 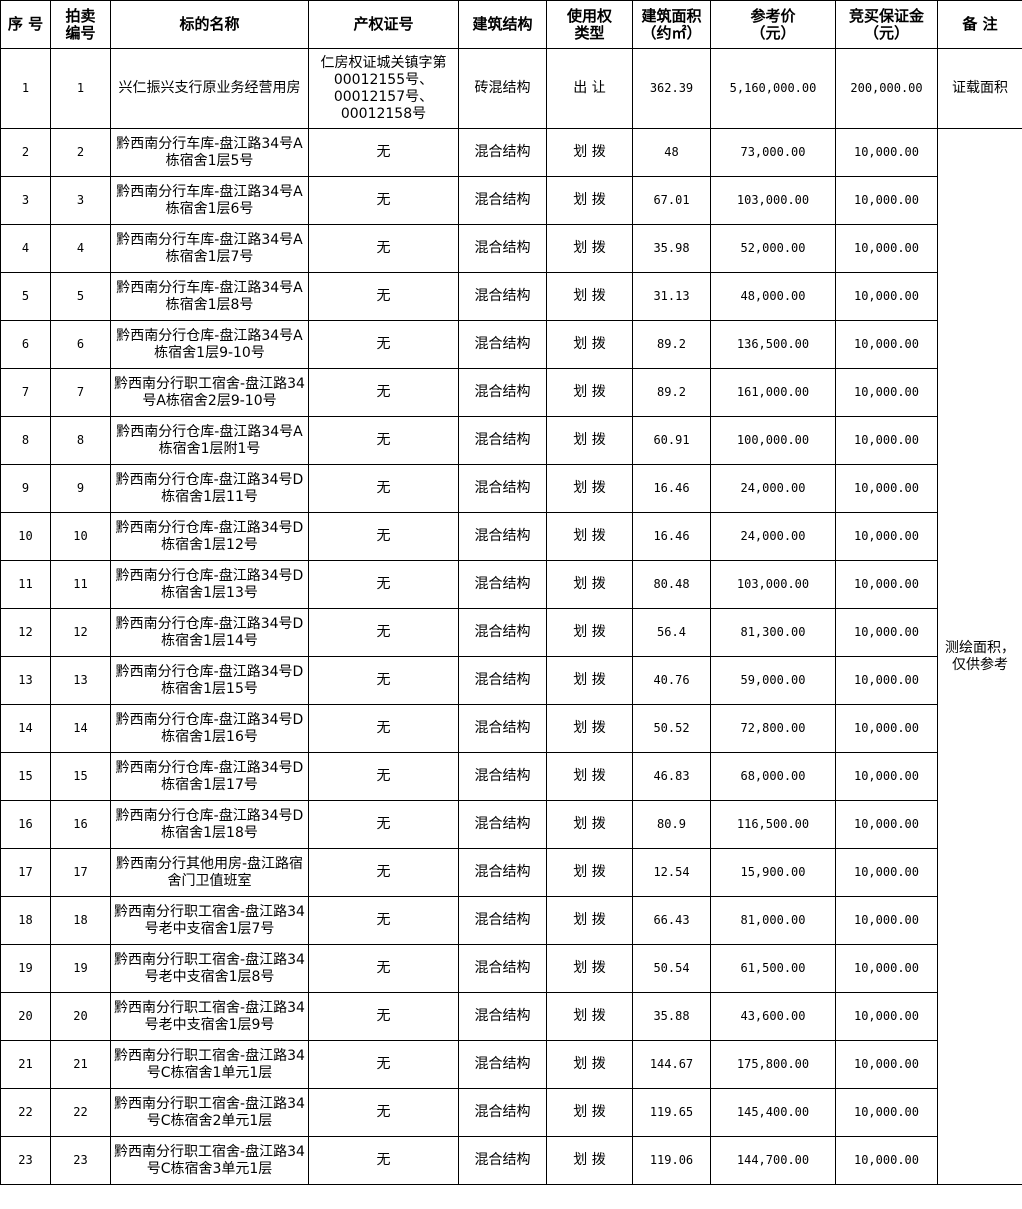 I want to click on seq-cell: 11, so click(x=25, y=584).